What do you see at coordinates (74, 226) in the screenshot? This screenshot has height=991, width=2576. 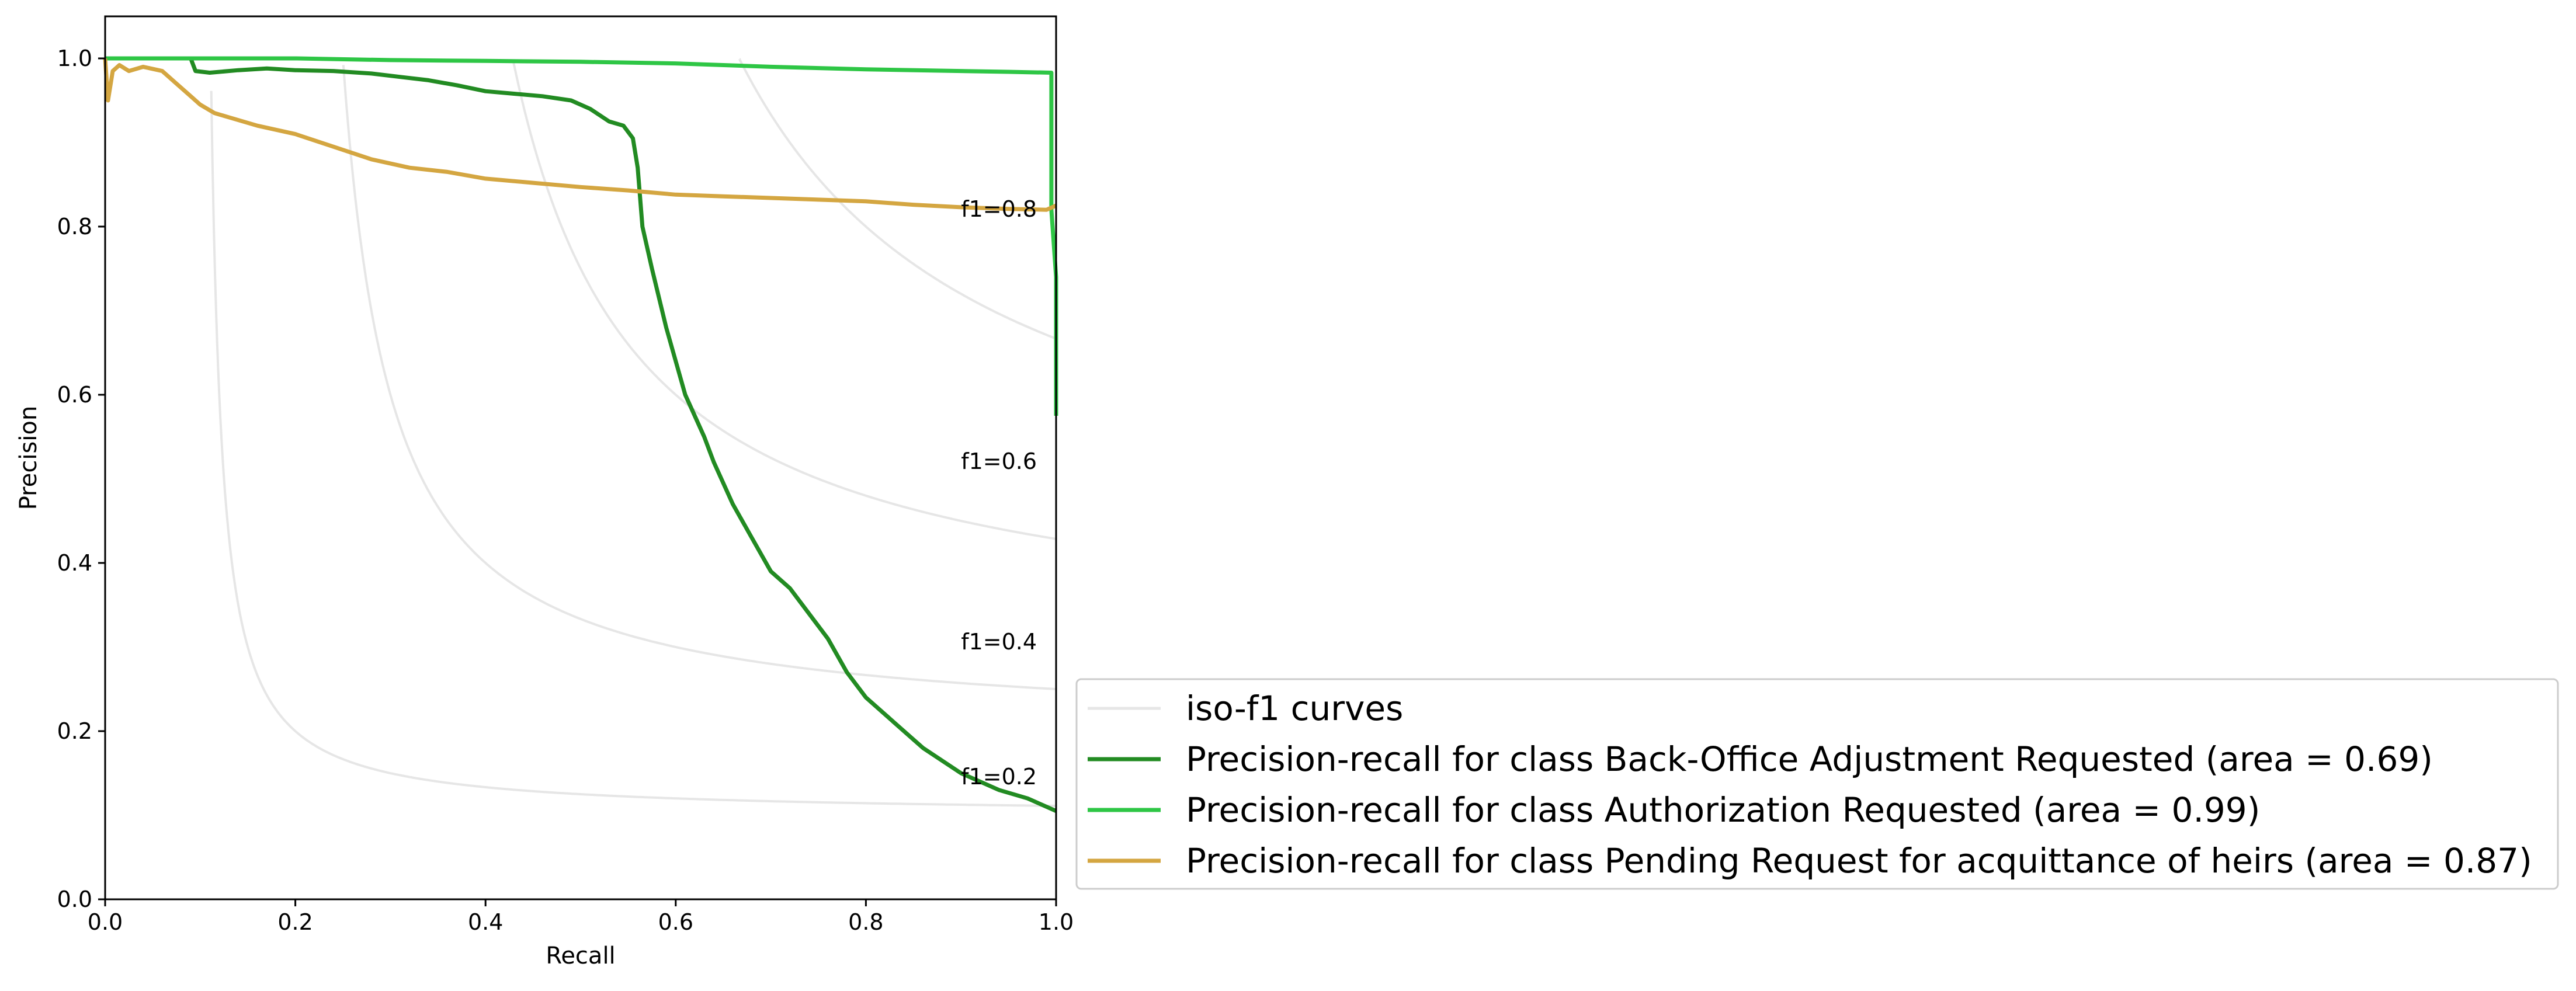 I see `y-tick-label: 0.8` at bounding box center [74, 226].